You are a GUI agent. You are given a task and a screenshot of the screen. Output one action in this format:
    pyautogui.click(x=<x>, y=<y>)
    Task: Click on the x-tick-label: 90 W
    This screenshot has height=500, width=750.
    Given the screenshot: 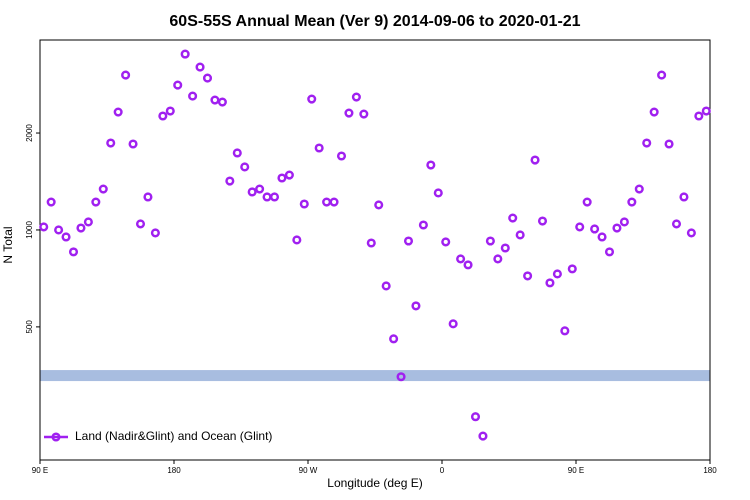 What is the action you would take?
    pyautogui.click(x=308, y=470)
    